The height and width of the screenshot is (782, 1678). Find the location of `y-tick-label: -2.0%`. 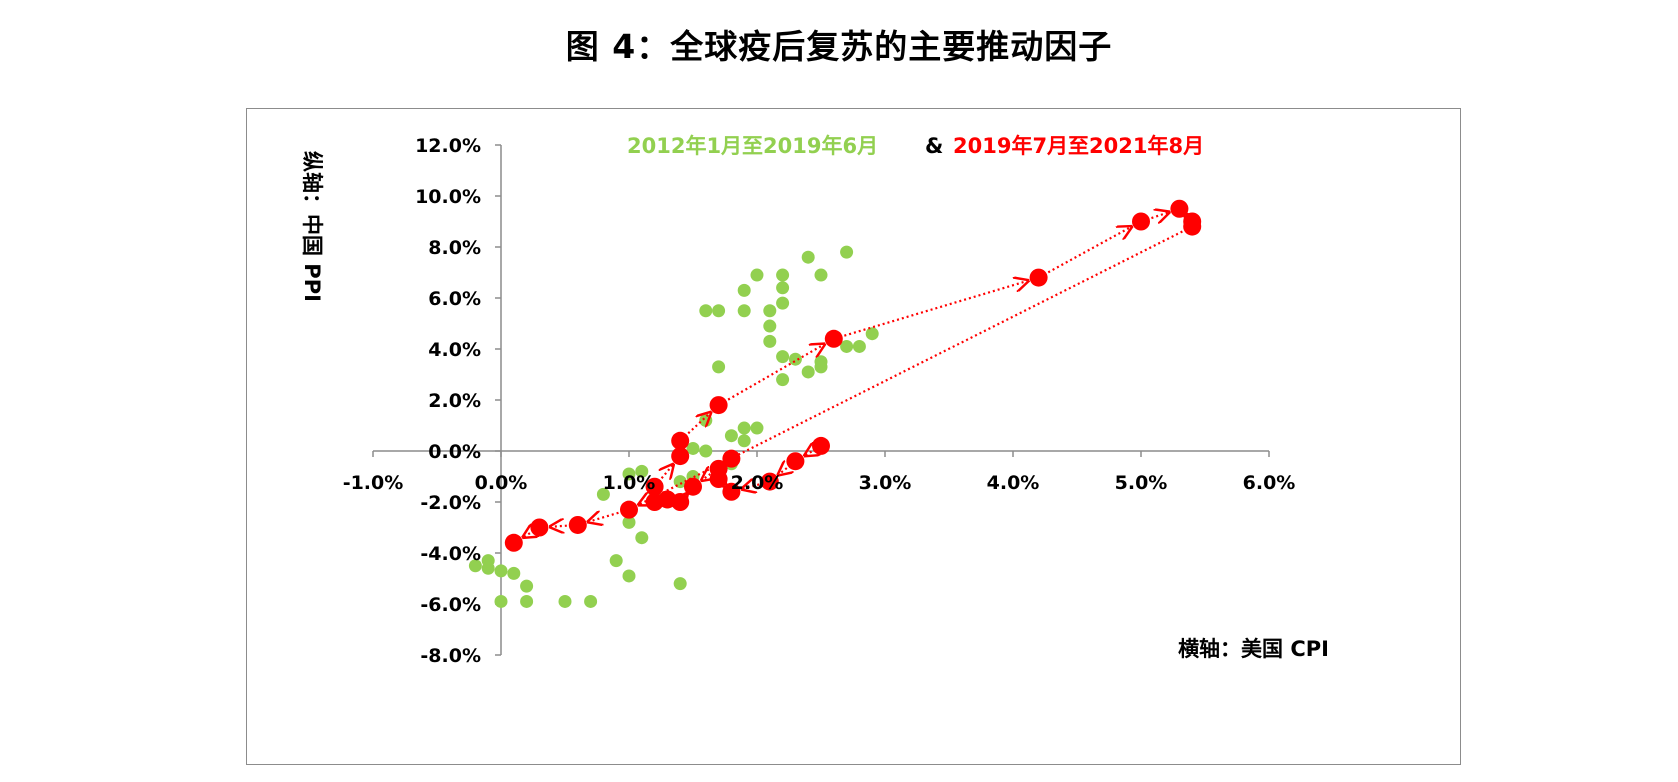

y-tick-label: -2.0% is located at coordinates (450, 503).